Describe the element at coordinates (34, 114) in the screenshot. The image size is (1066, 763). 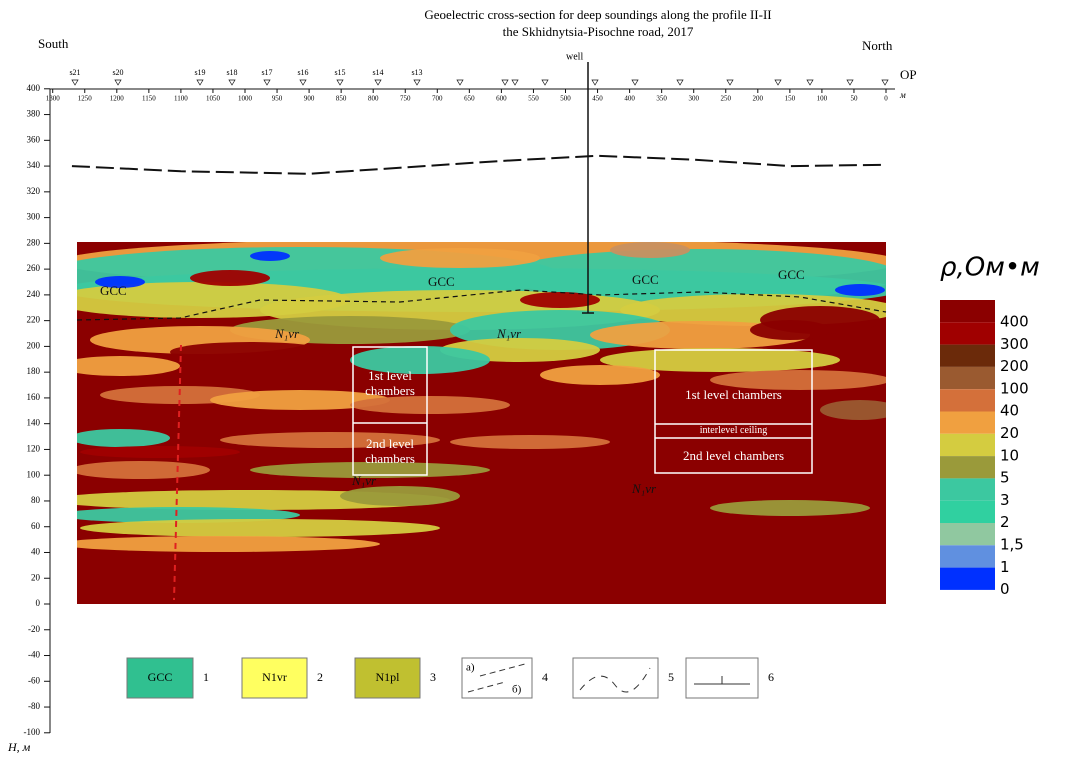
I see `y-tick-label: 380` at that location.